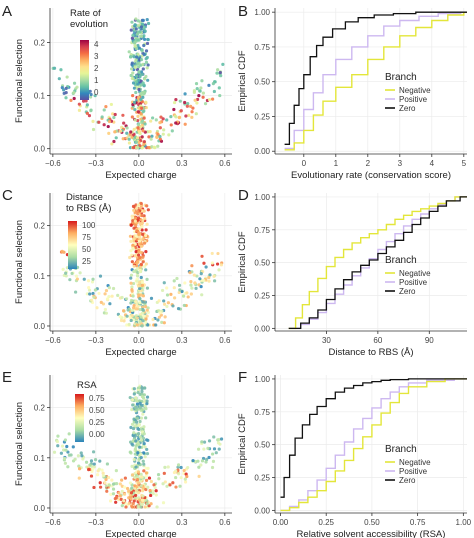  Describe the element at coordinates (139, 522) in the screenshot. I see `x-tick-label: 0.0` at that location.